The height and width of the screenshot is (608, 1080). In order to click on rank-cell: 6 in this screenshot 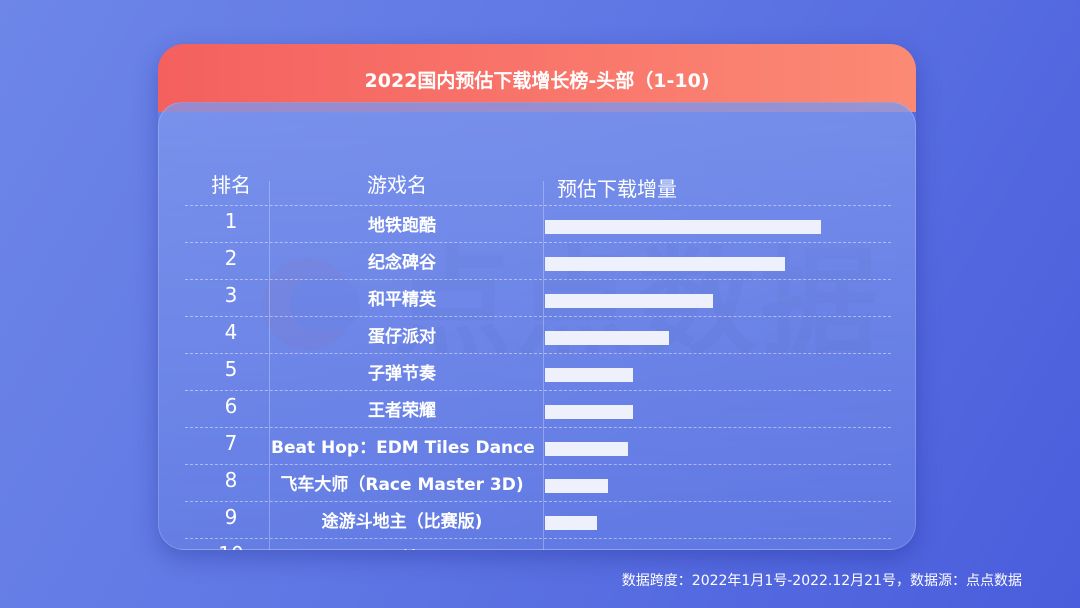, I will do `click(231, 406)`.